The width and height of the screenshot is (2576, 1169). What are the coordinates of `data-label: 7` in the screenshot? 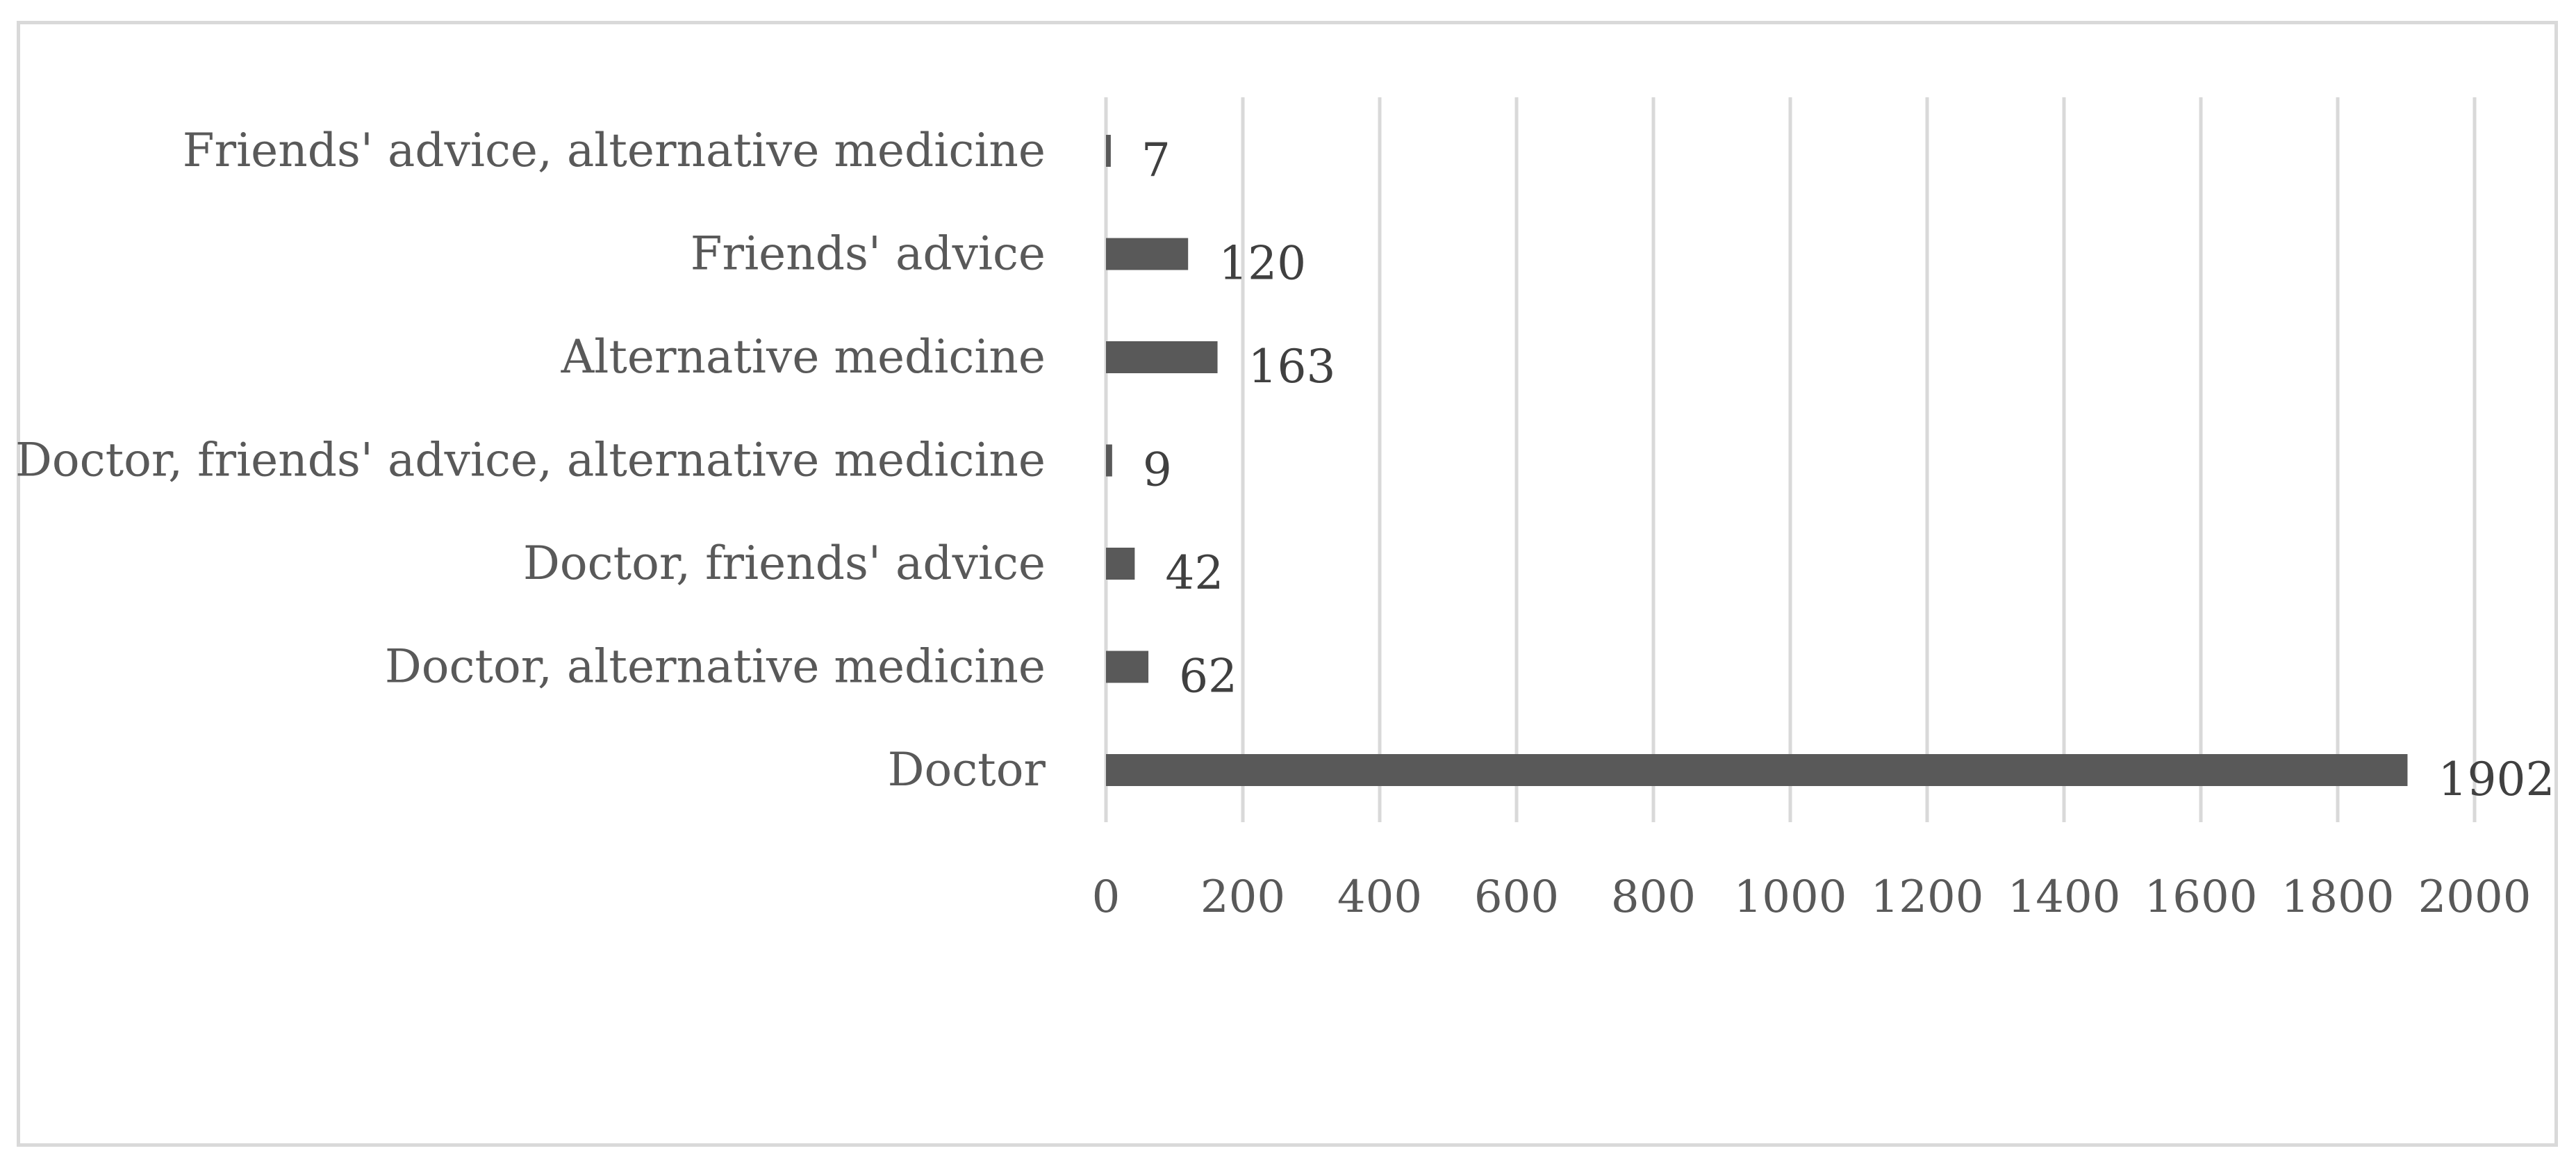 It's located at (1156, 160).